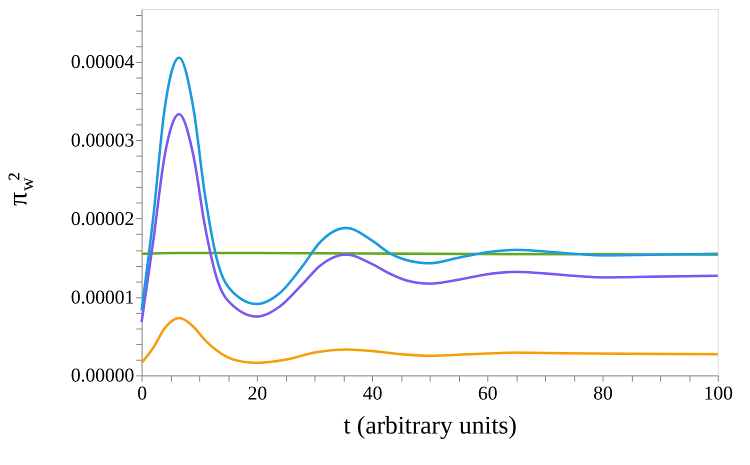  Describe the element at coordinates (102, 219) in the screenshot. I see `y-tick-label: 0.00002` at that location.